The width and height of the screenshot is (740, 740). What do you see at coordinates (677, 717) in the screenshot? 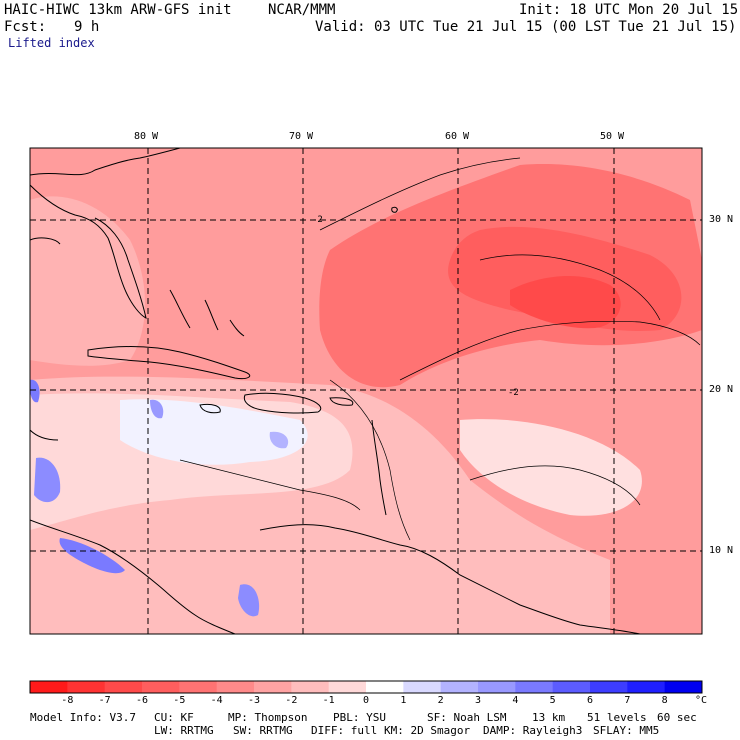
I see `footer-timestep: 60 sec` at bounding box center [677, 717].